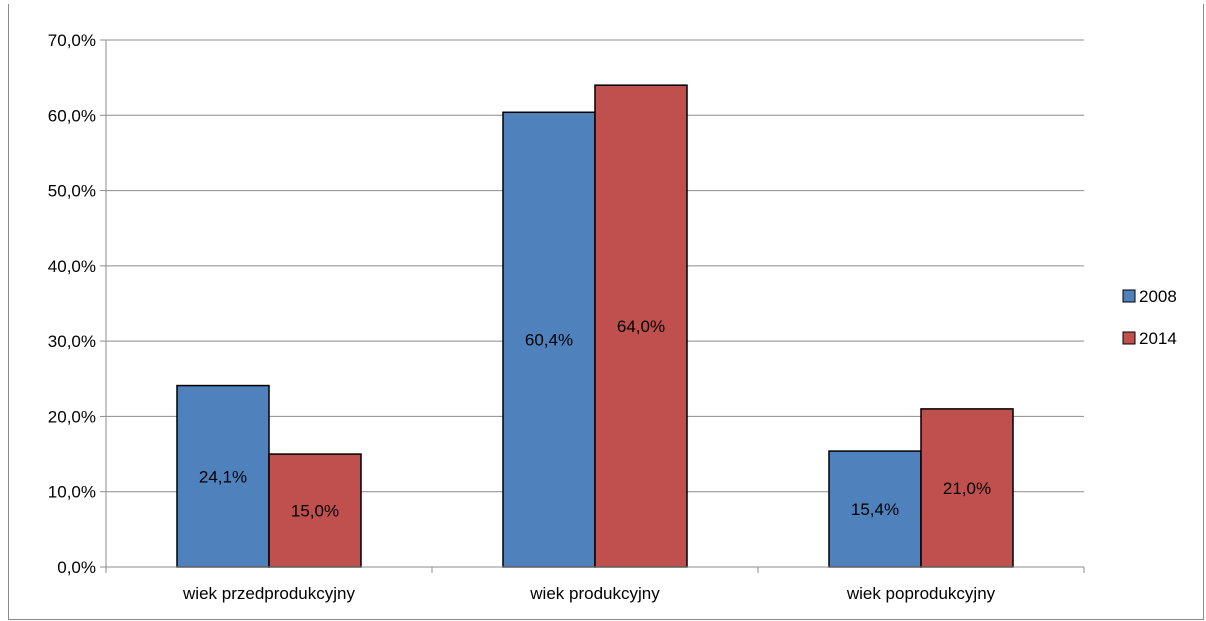 The image size is (1206, 621). Describe the element at coordinates (72, 266) in the screenshot. I see `y-tick-label: 40,0%` at that location.